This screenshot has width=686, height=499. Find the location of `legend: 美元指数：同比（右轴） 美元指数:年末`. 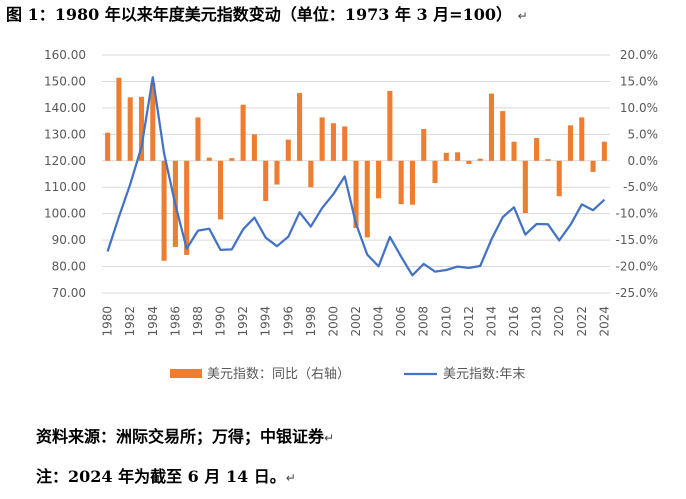

legend: 美元指数：同比（右轴） 美元指数:年末 is located at coordinates (347, 374).